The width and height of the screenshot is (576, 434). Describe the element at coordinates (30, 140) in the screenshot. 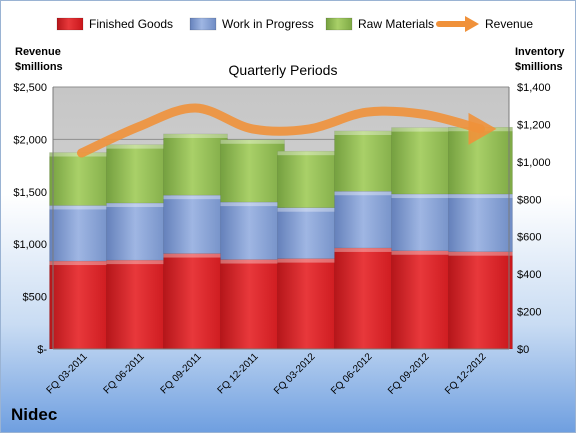

I see `left-tick-label: $2,000` at that location.